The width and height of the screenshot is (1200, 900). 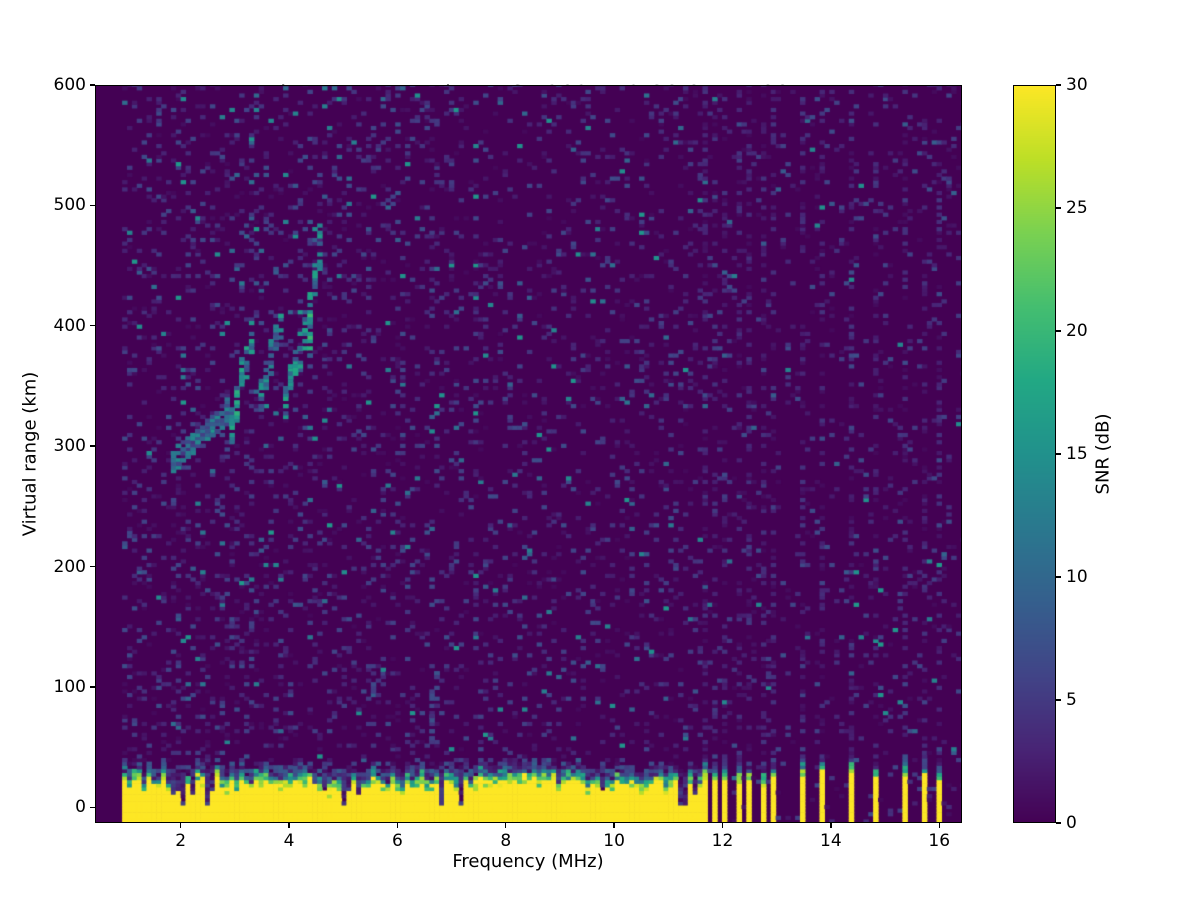 I want to click on x-tick-label: 12, so click(x=722, y=841).